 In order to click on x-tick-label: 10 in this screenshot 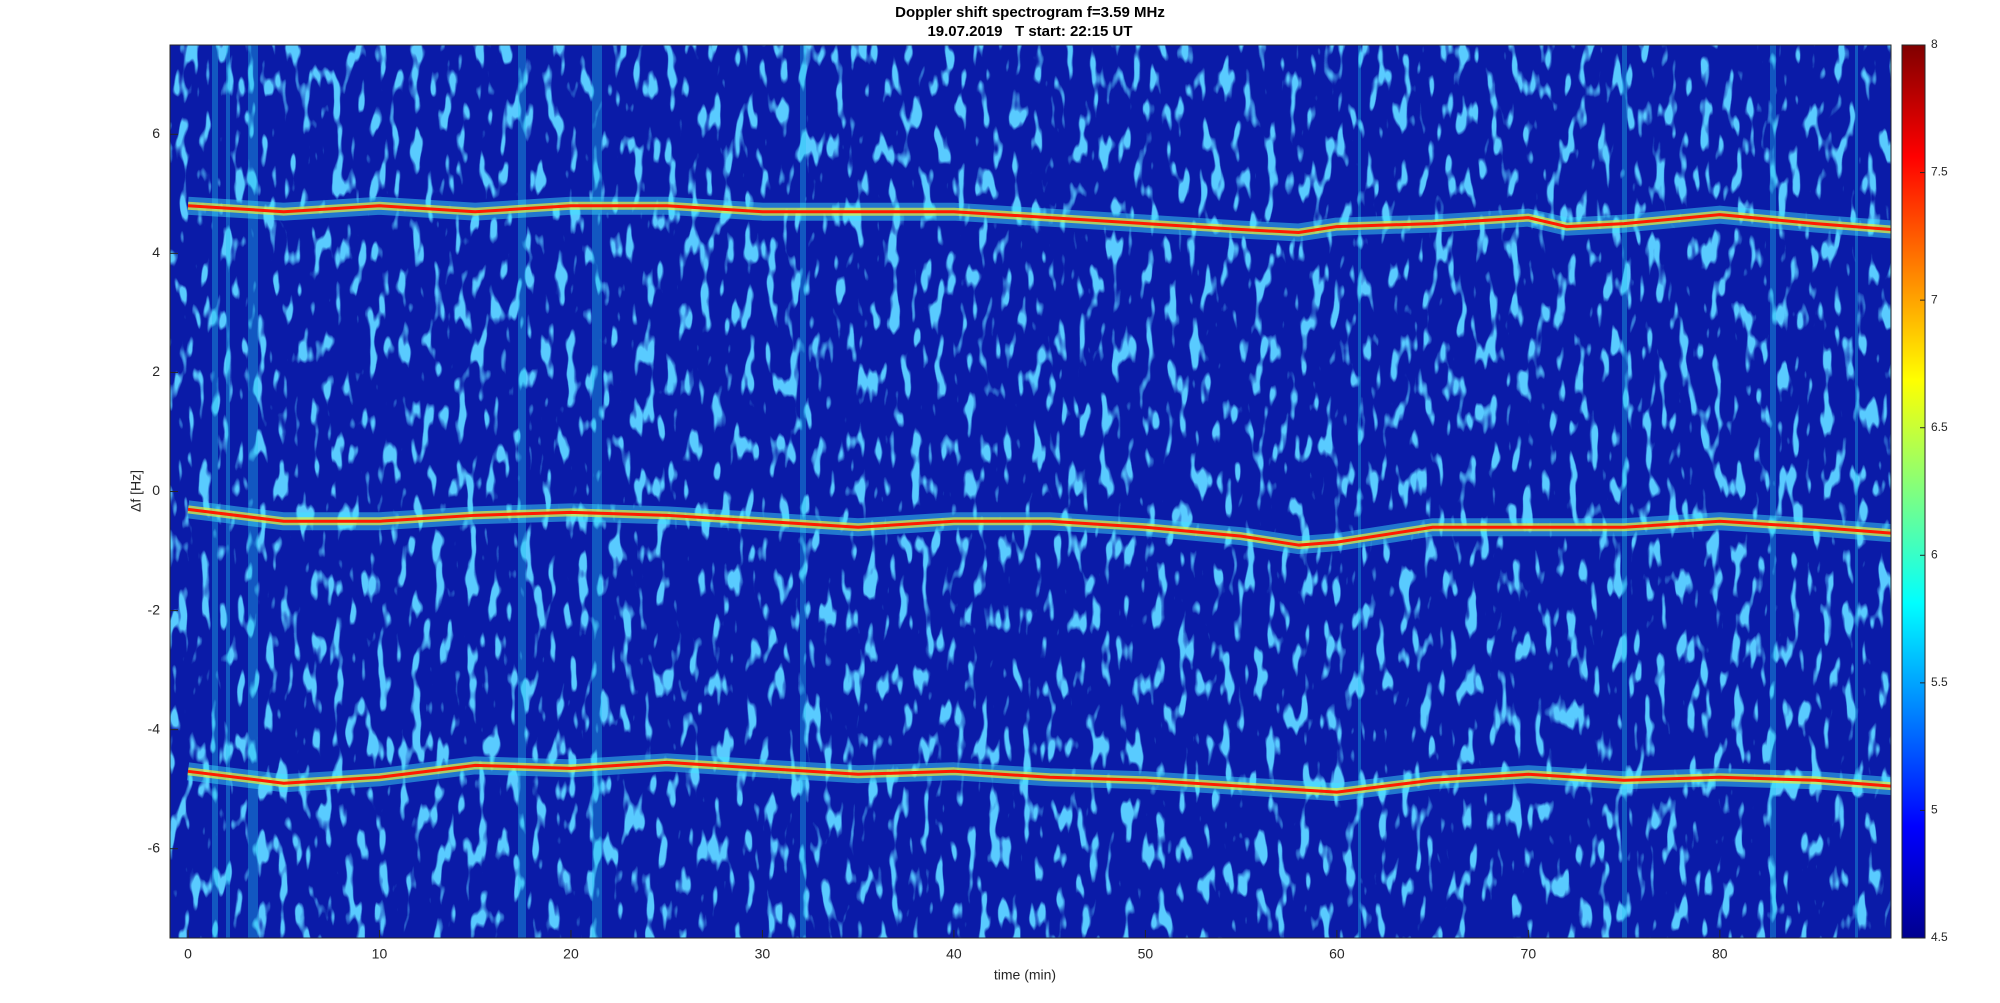, I will do `click(380, 954)`.